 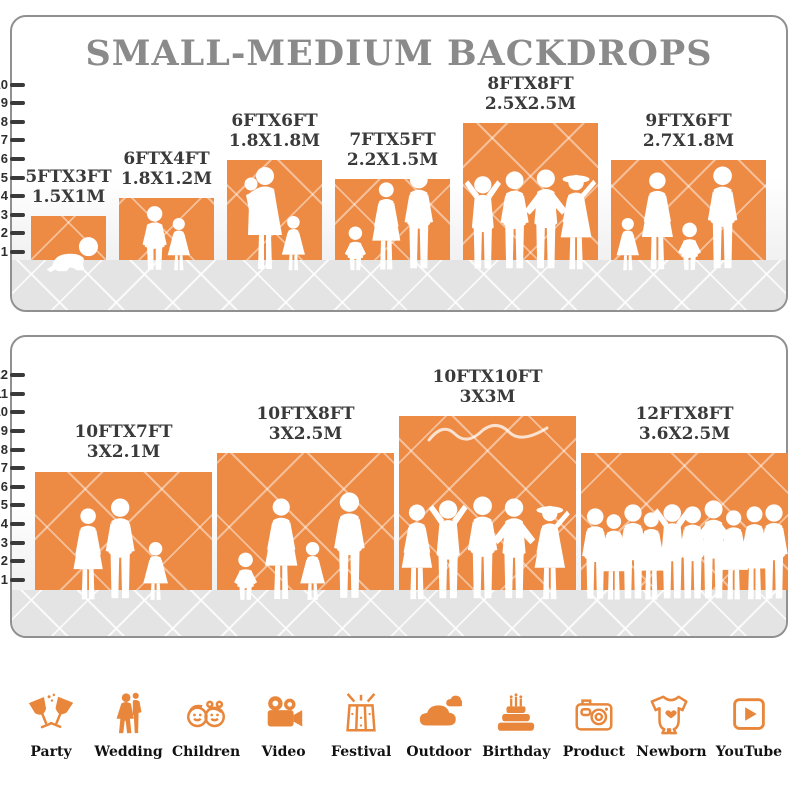 What do you see at coordinates (749, 752) in the screenshot?
I see `category-label: YouTube` at bounding box center [749, 752].